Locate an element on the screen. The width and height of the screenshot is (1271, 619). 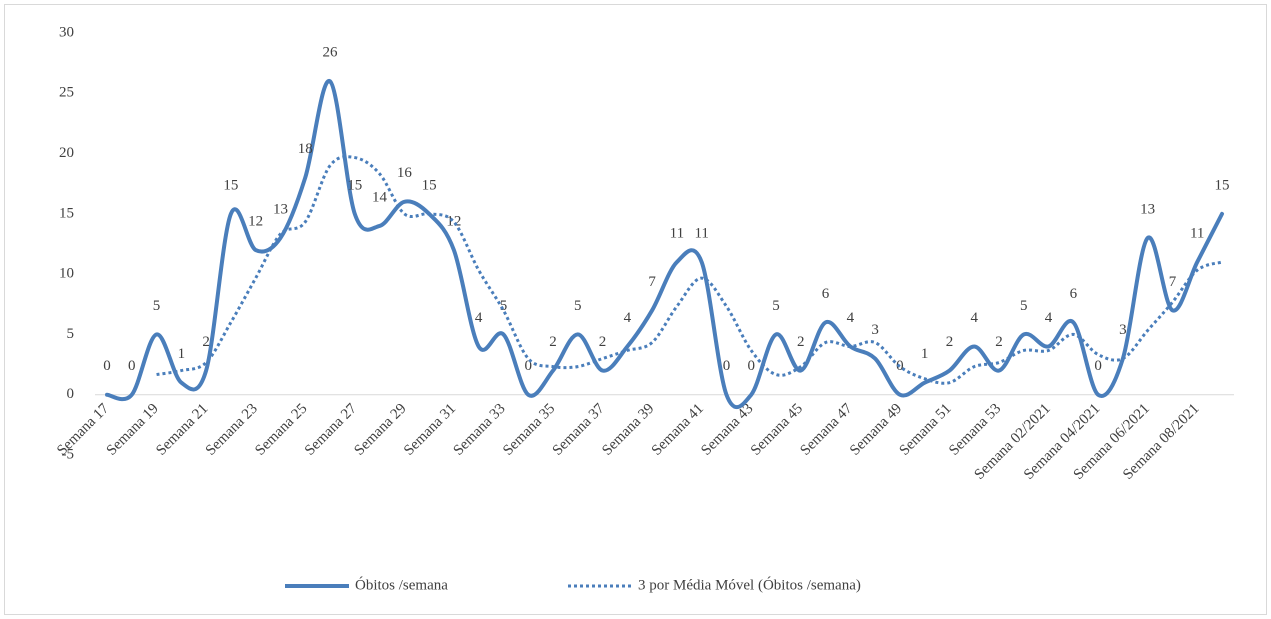
y-tick-label: 25 is located at coordinates (66, 93).